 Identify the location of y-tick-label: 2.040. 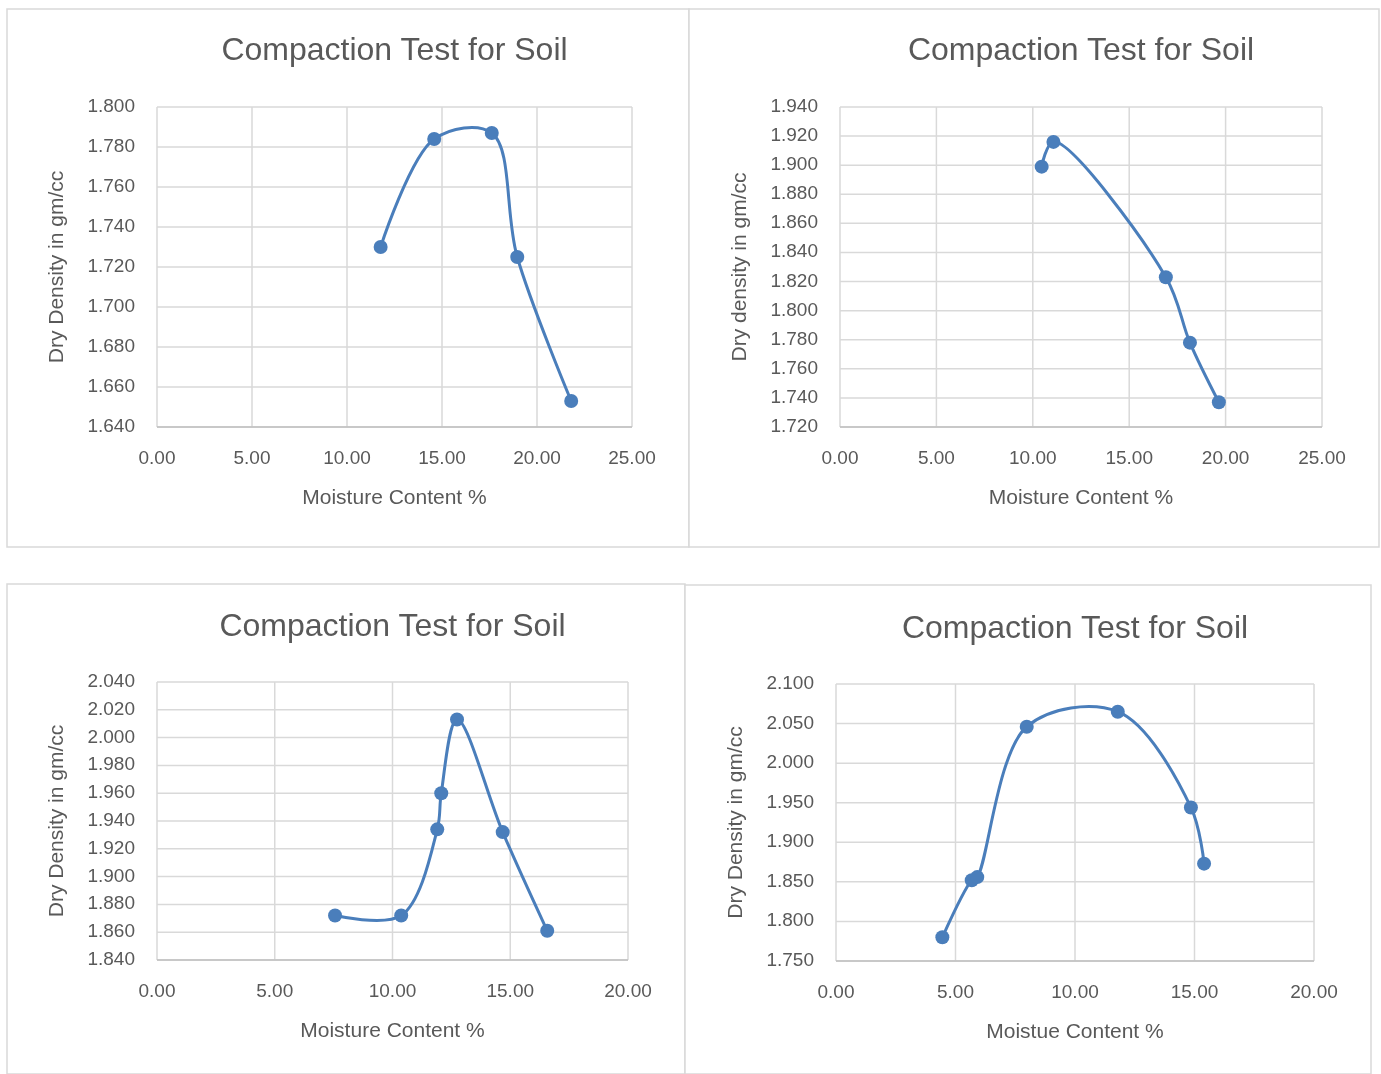
(111, 681).